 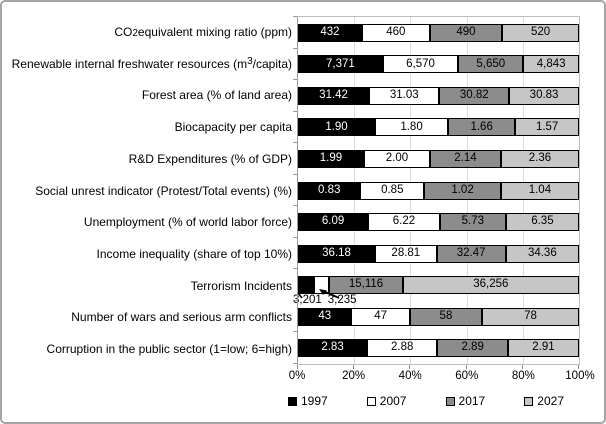 I want to click on bar-row: 1.90 1.80 1.66 1.57, so click(x=438, y=128).